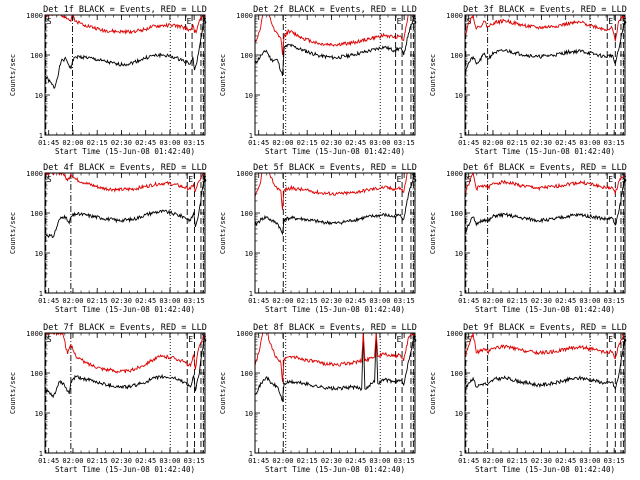  What do you see at coordinates (335, 328) in the screenshot?
I see `chart-title: Det 8f BLACK = Events, RED = LLD` at bounding box center [335, 328].